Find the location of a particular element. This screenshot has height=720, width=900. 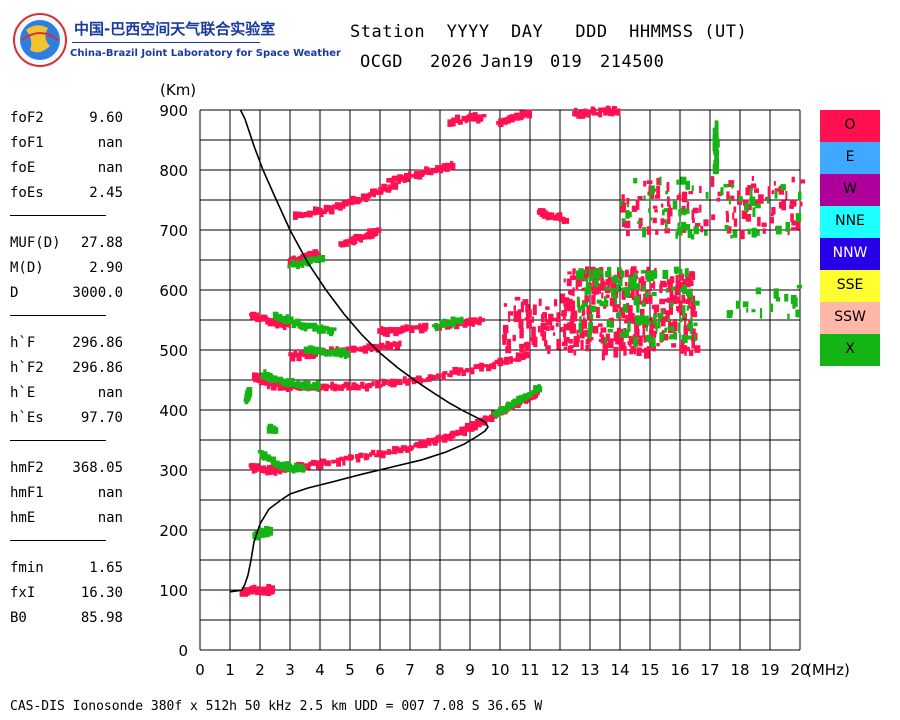

logo-divider is located at coordinates (166, 42).